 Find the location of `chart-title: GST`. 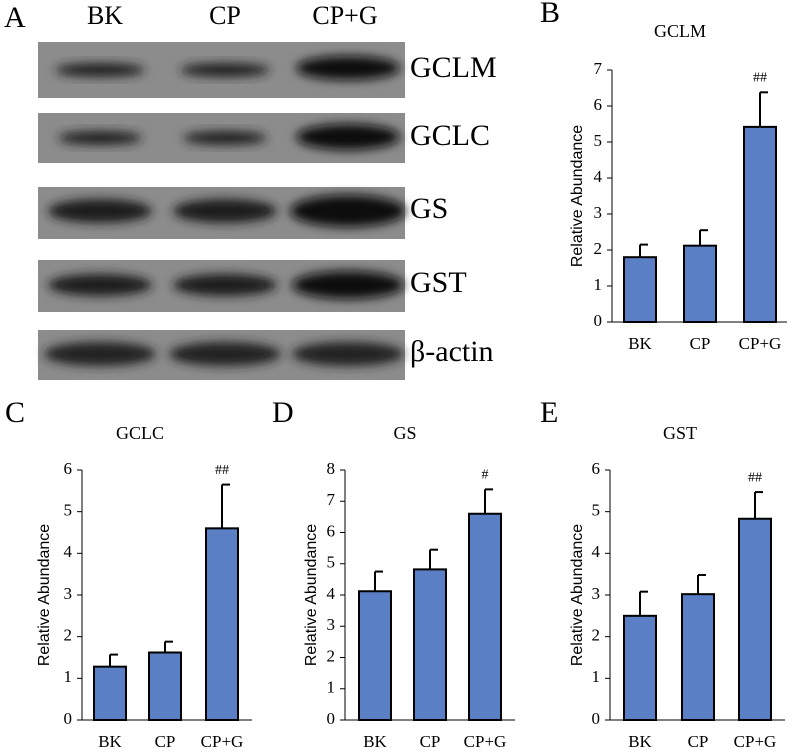

chart-title: GST is located at coordinates (680, 433).